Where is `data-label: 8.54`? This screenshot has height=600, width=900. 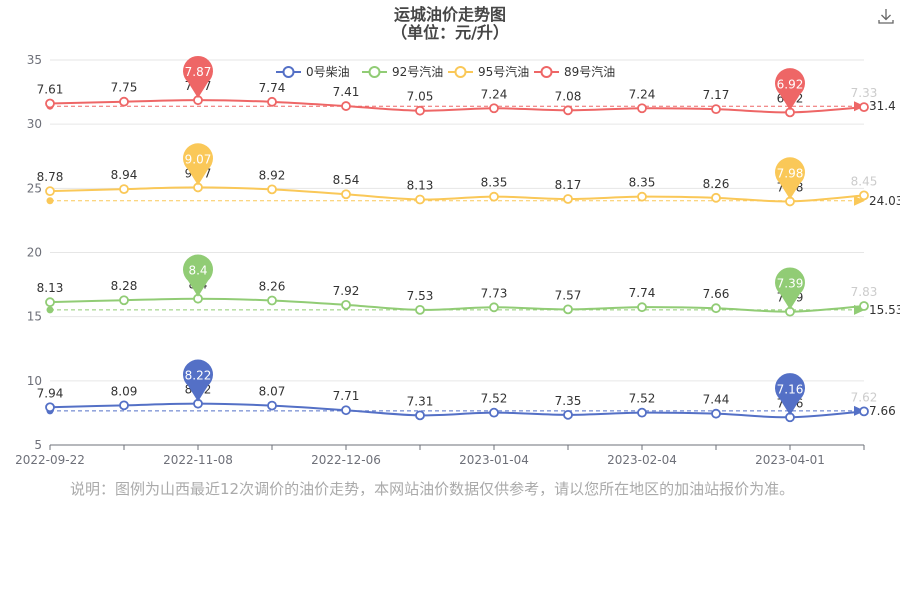
data-label: 8.54 is located at coordinates (346, 180).